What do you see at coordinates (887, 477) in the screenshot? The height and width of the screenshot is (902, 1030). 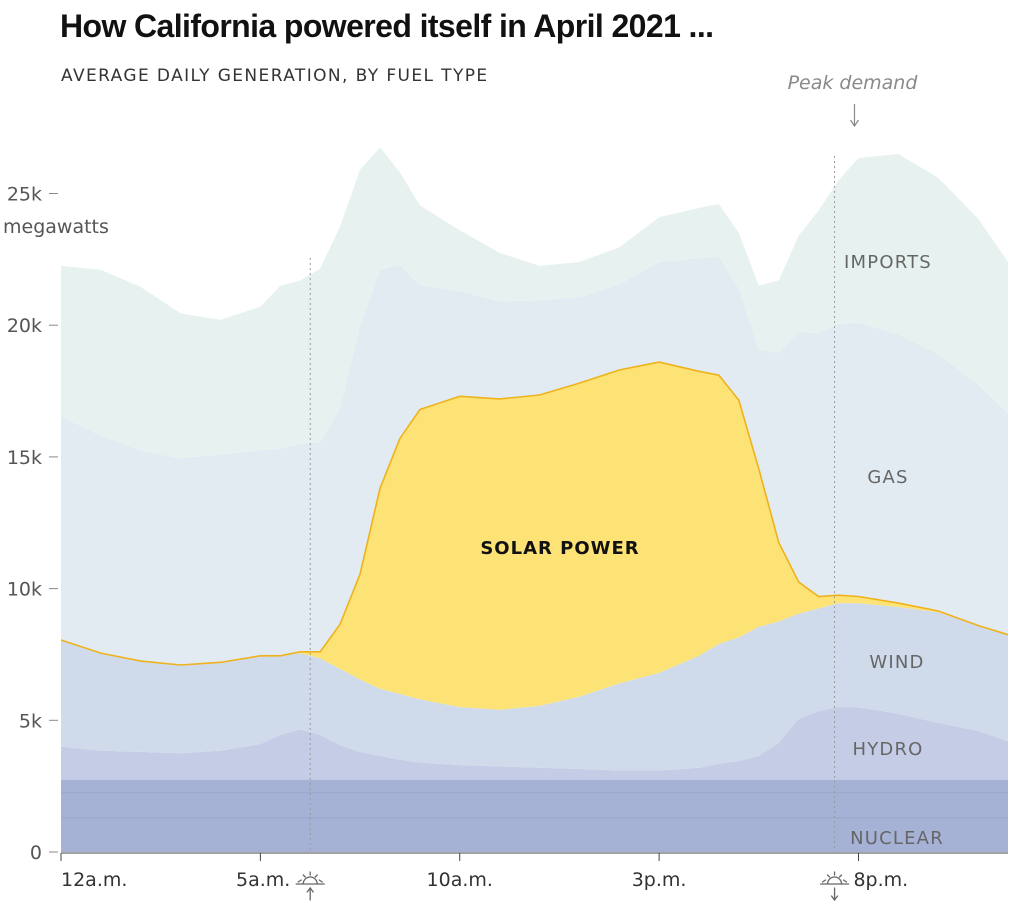 I see `series-label-gas: GAS` at bounding box center [887, 477].